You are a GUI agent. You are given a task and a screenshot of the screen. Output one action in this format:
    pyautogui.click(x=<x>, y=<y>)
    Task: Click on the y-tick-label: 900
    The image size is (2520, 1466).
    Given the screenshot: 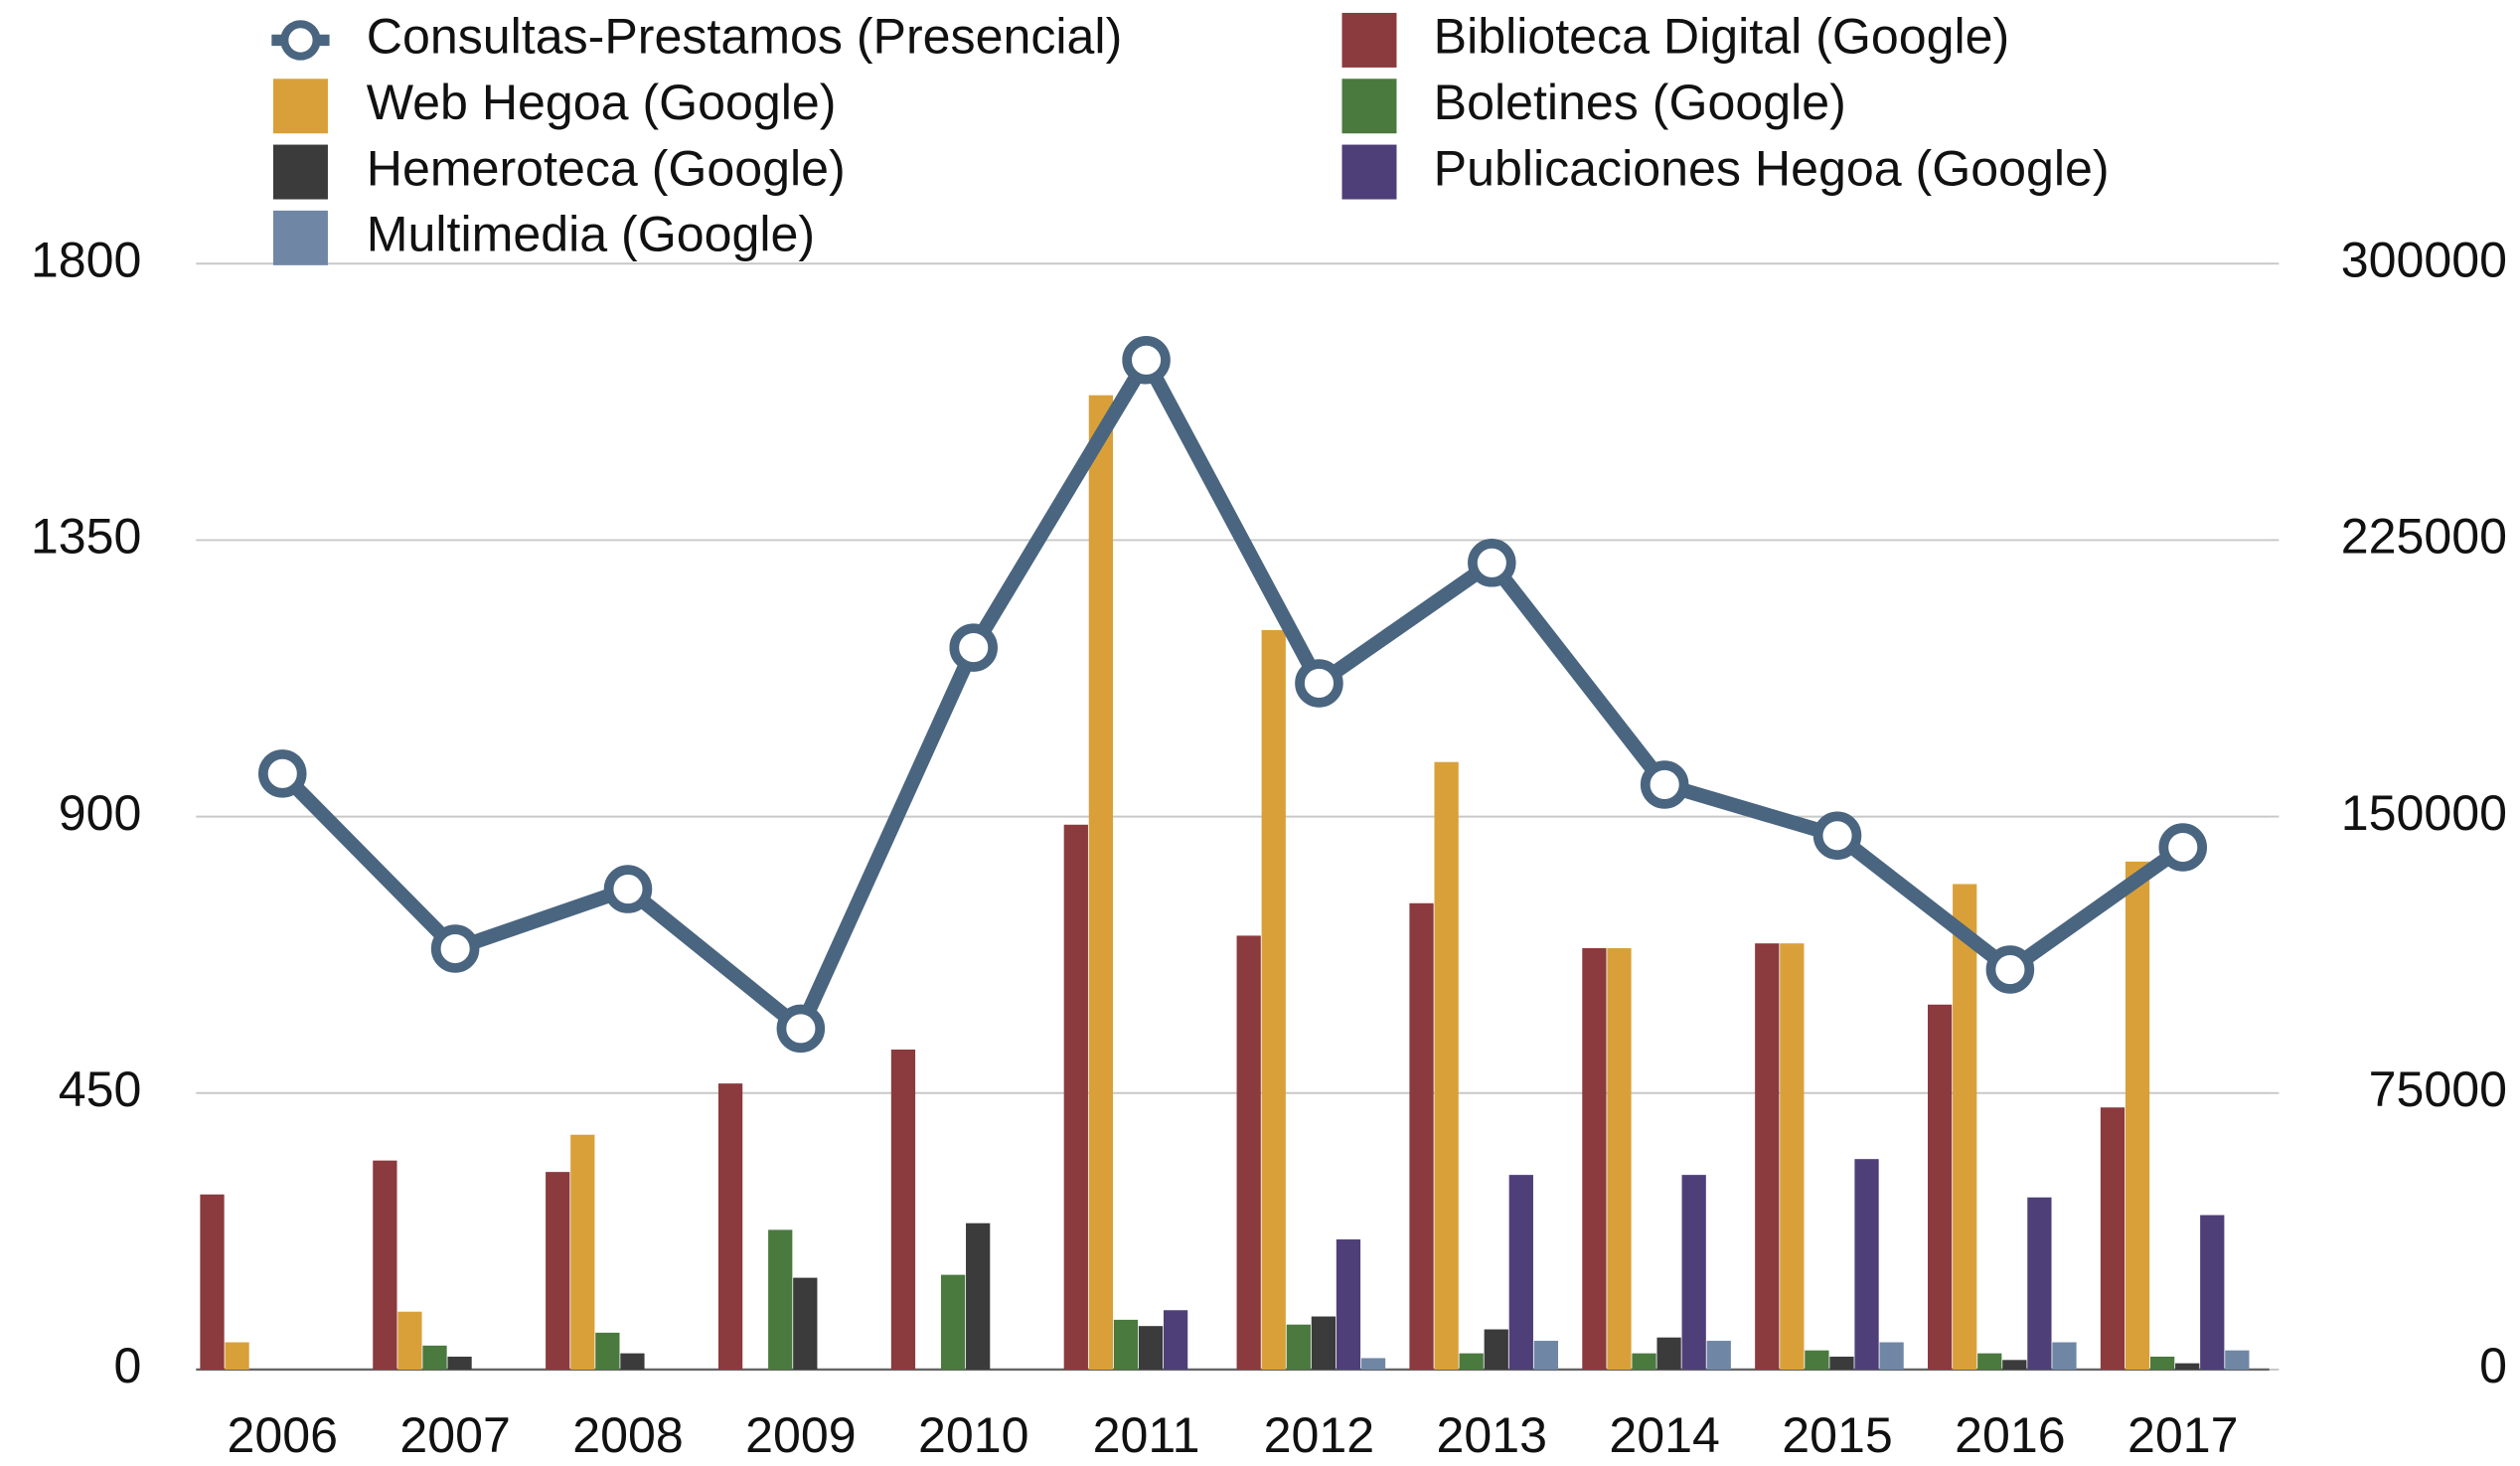 What is the action you would take?
    pyautogui.click(x=100, y=813)
    